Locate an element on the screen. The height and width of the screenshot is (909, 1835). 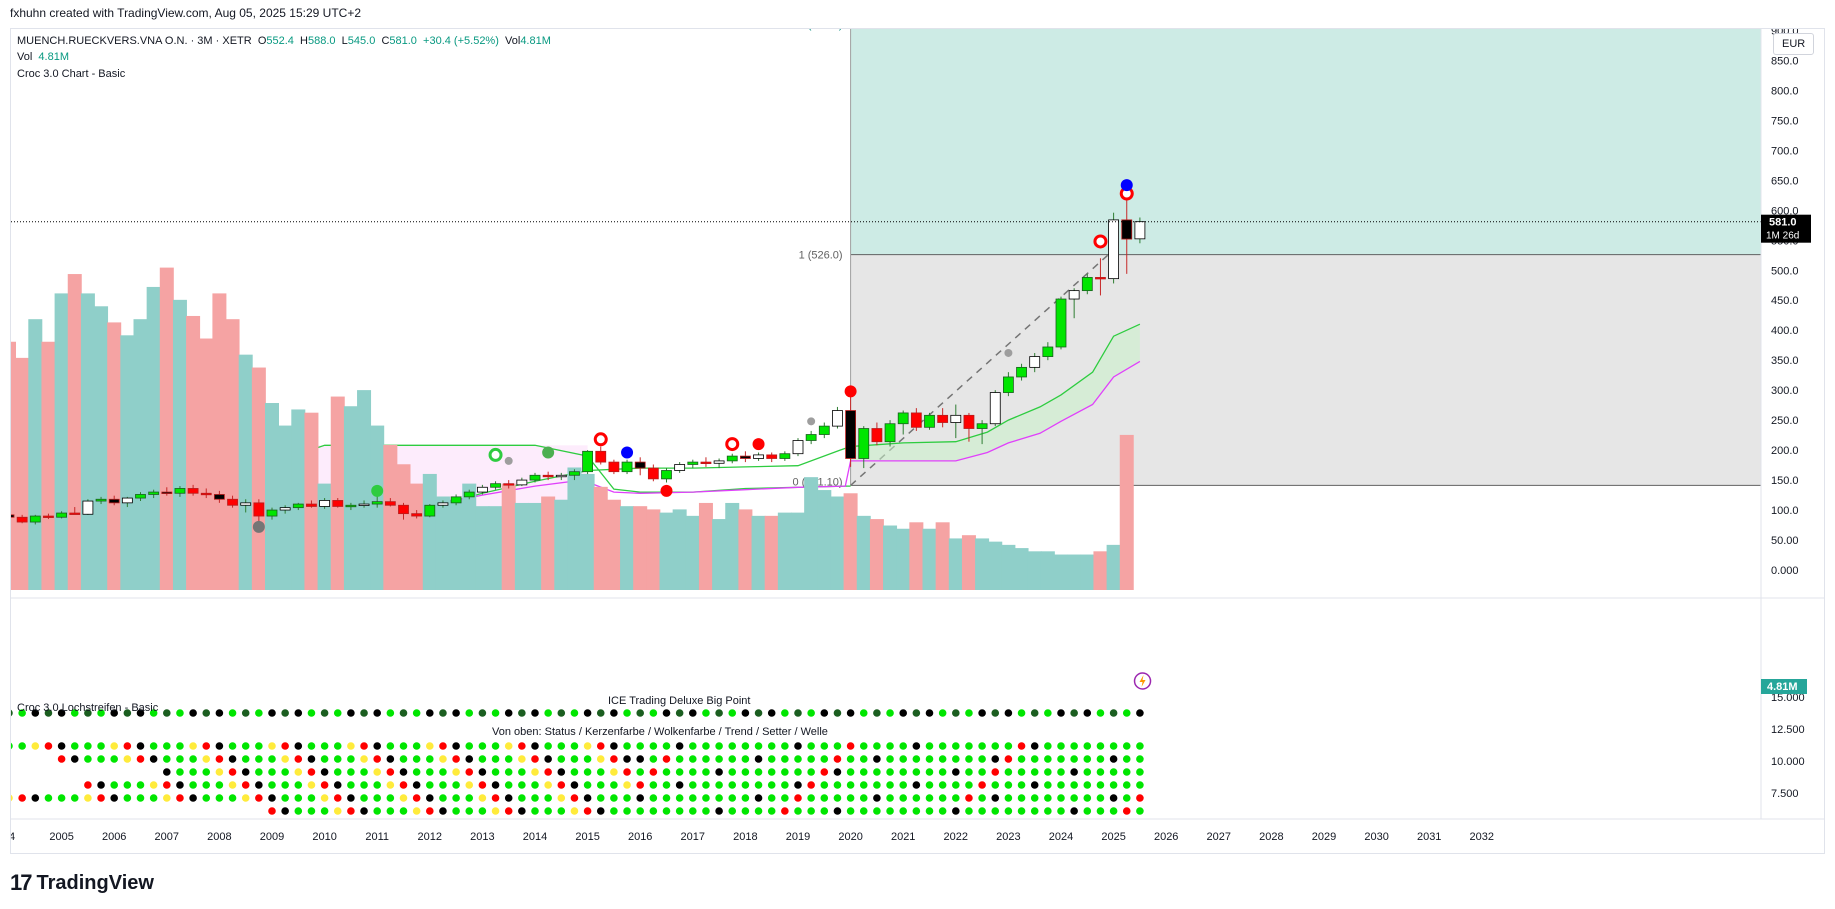
currency-button: EUR is located at coordinates (1794, 44).